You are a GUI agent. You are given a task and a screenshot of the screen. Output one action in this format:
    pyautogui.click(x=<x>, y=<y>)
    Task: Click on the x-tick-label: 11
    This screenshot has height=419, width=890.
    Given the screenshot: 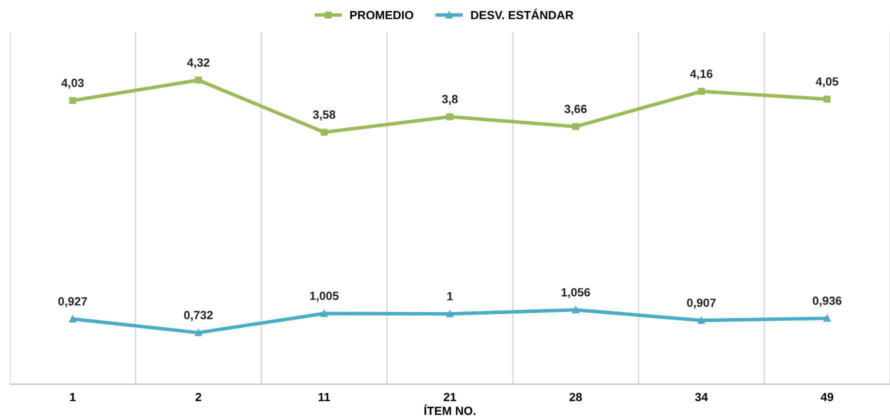 What is the action you would take?
    pyautogui.click(x=324, y=397)
    